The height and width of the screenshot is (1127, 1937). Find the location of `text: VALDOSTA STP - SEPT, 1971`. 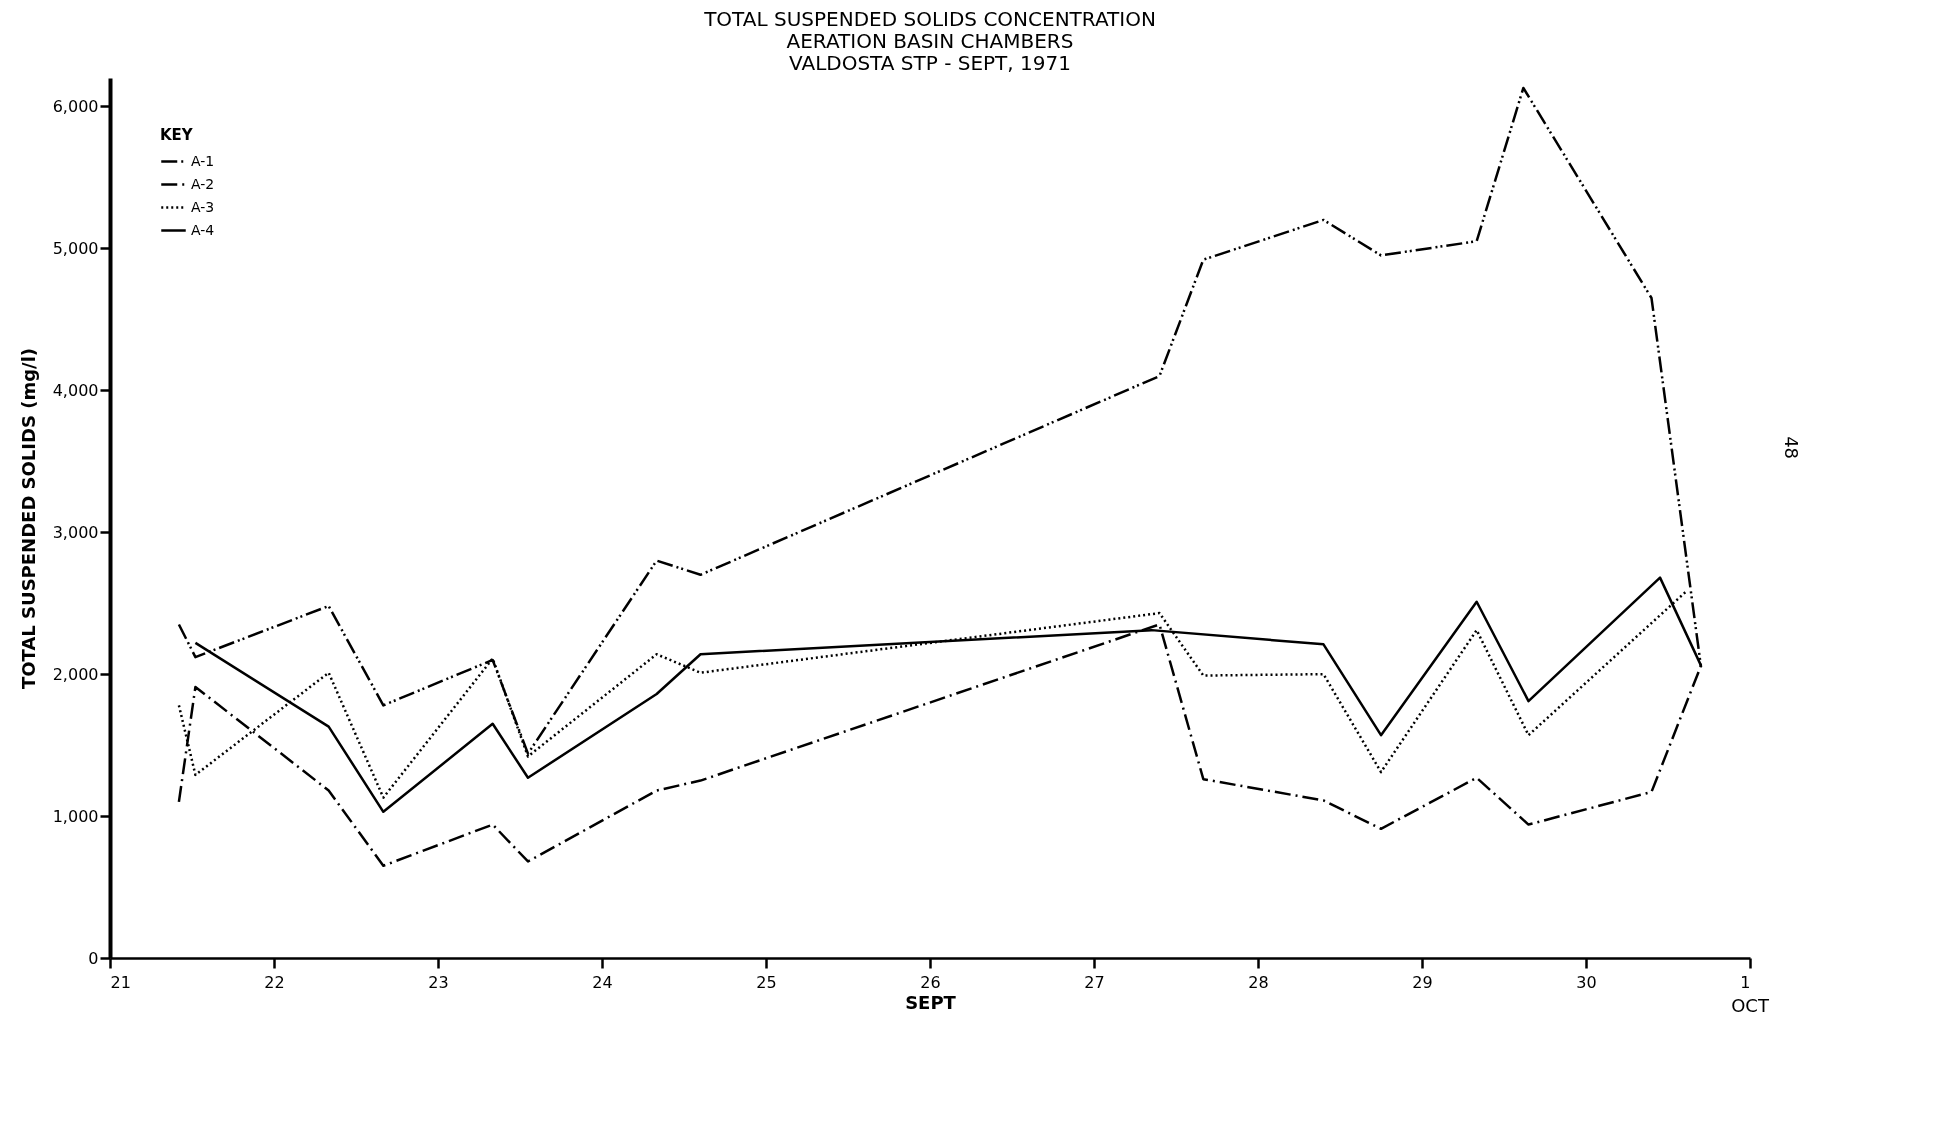

text: VALDOSTA STP - SEPT, 1971 is located at coordinates (930, 63).